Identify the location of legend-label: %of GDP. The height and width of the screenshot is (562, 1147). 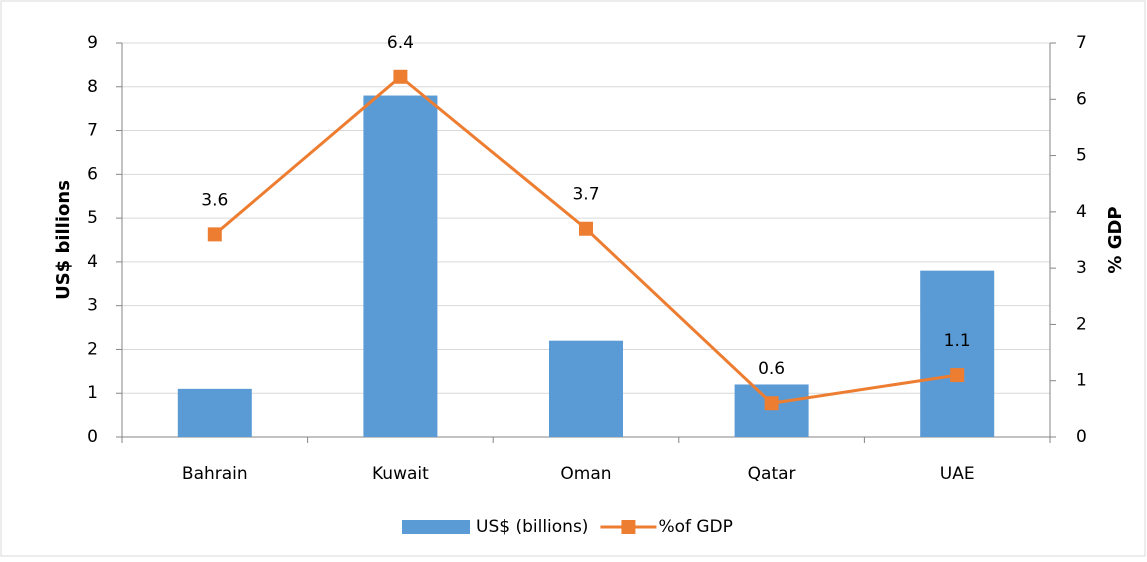
(695, 527).